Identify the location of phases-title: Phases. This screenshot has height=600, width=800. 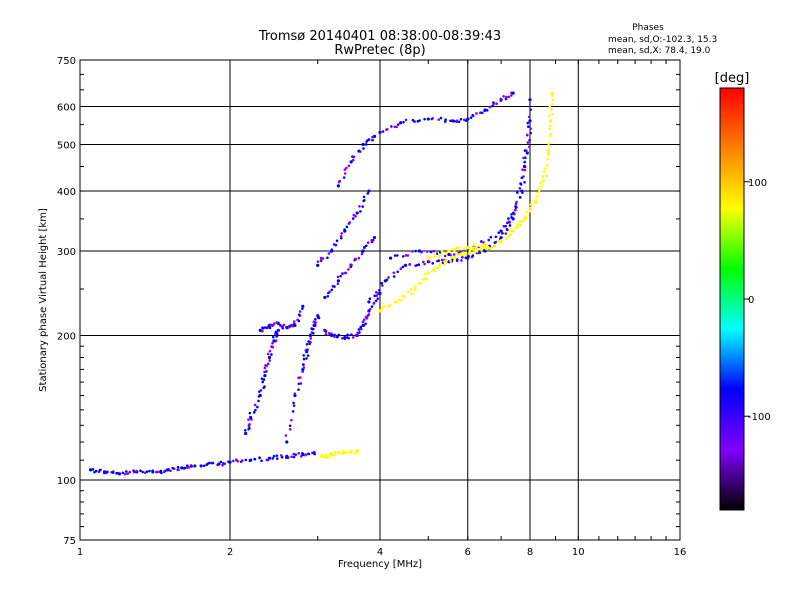
(648, 28).